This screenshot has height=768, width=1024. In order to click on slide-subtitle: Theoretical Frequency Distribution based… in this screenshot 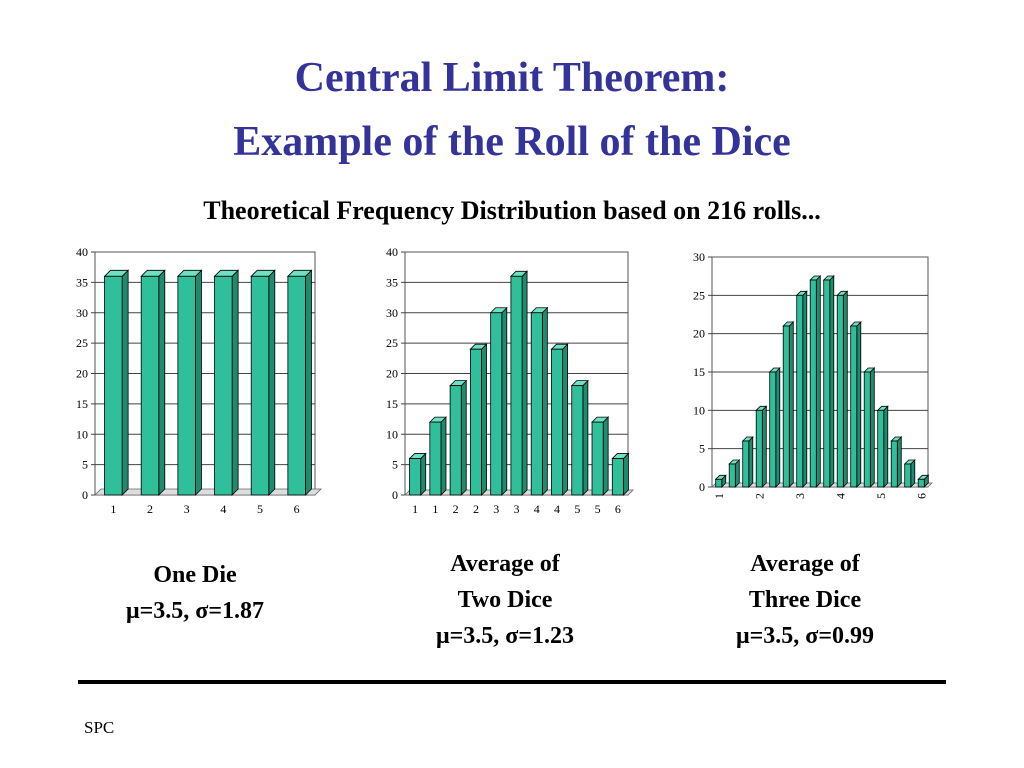, I will do `click(512, 210)`.